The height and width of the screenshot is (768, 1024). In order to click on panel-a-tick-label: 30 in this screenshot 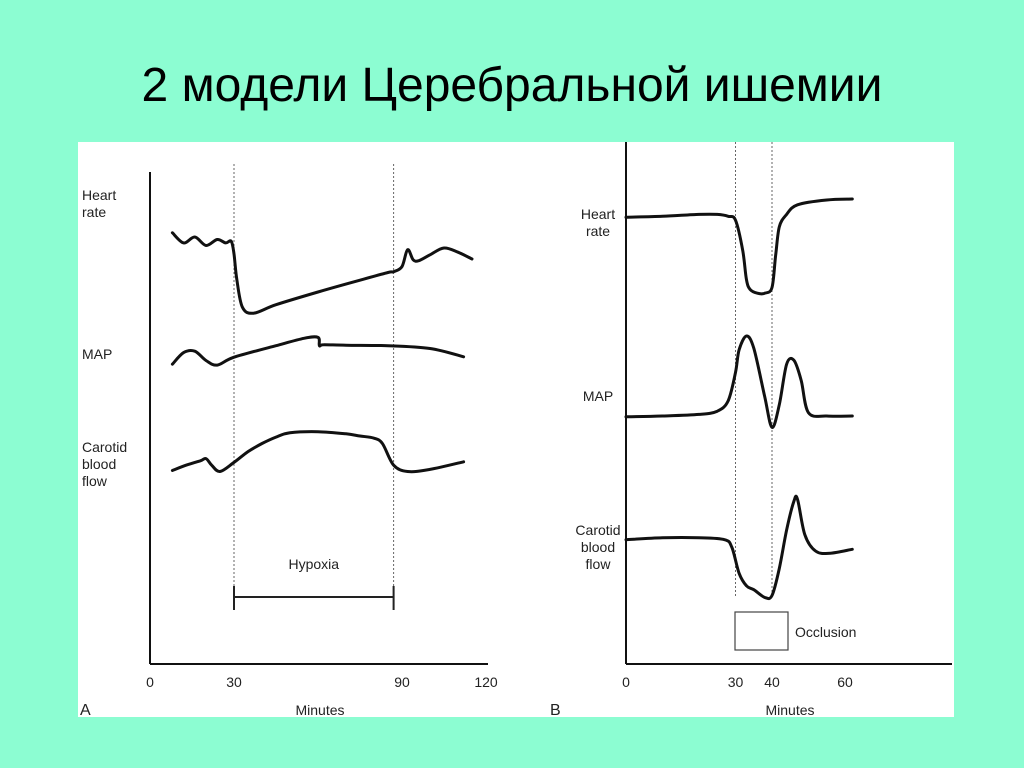, I will do `click(234, 682)`.